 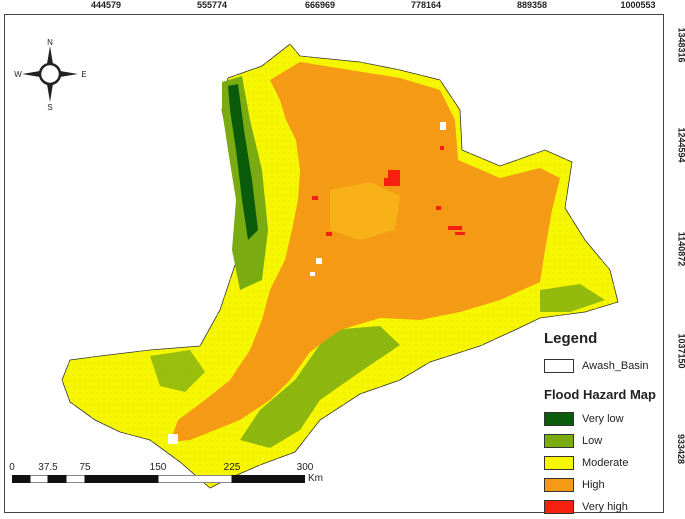 I want to click on low-zone-east, so click(x=572, y=298).